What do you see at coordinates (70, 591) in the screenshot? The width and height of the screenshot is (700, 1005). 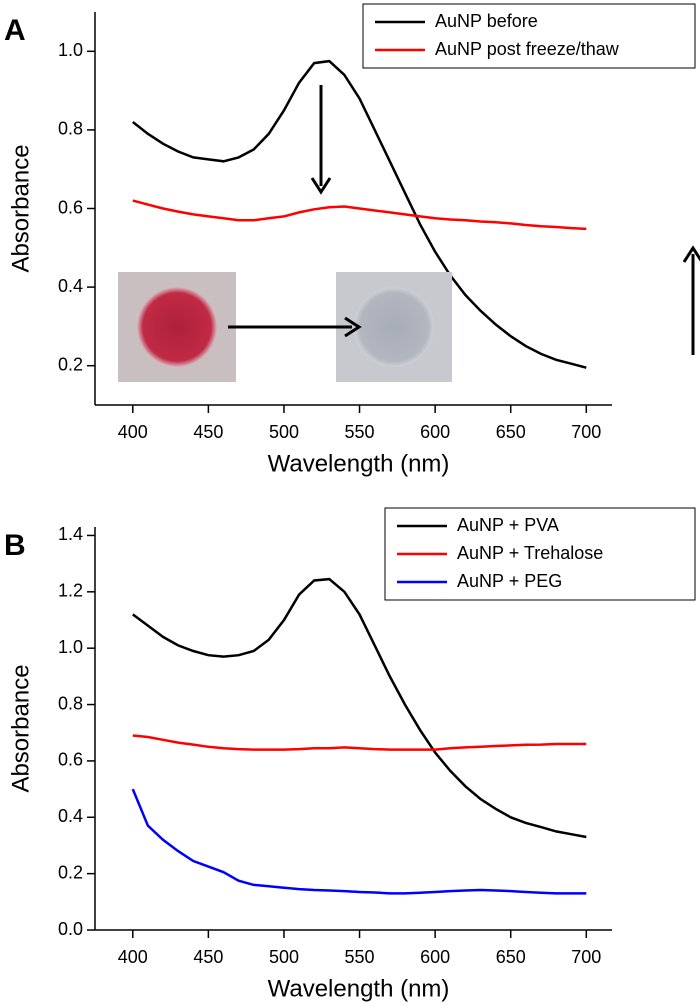 I see `y-tick-label: 1.2` at bounding box center [70, 591].